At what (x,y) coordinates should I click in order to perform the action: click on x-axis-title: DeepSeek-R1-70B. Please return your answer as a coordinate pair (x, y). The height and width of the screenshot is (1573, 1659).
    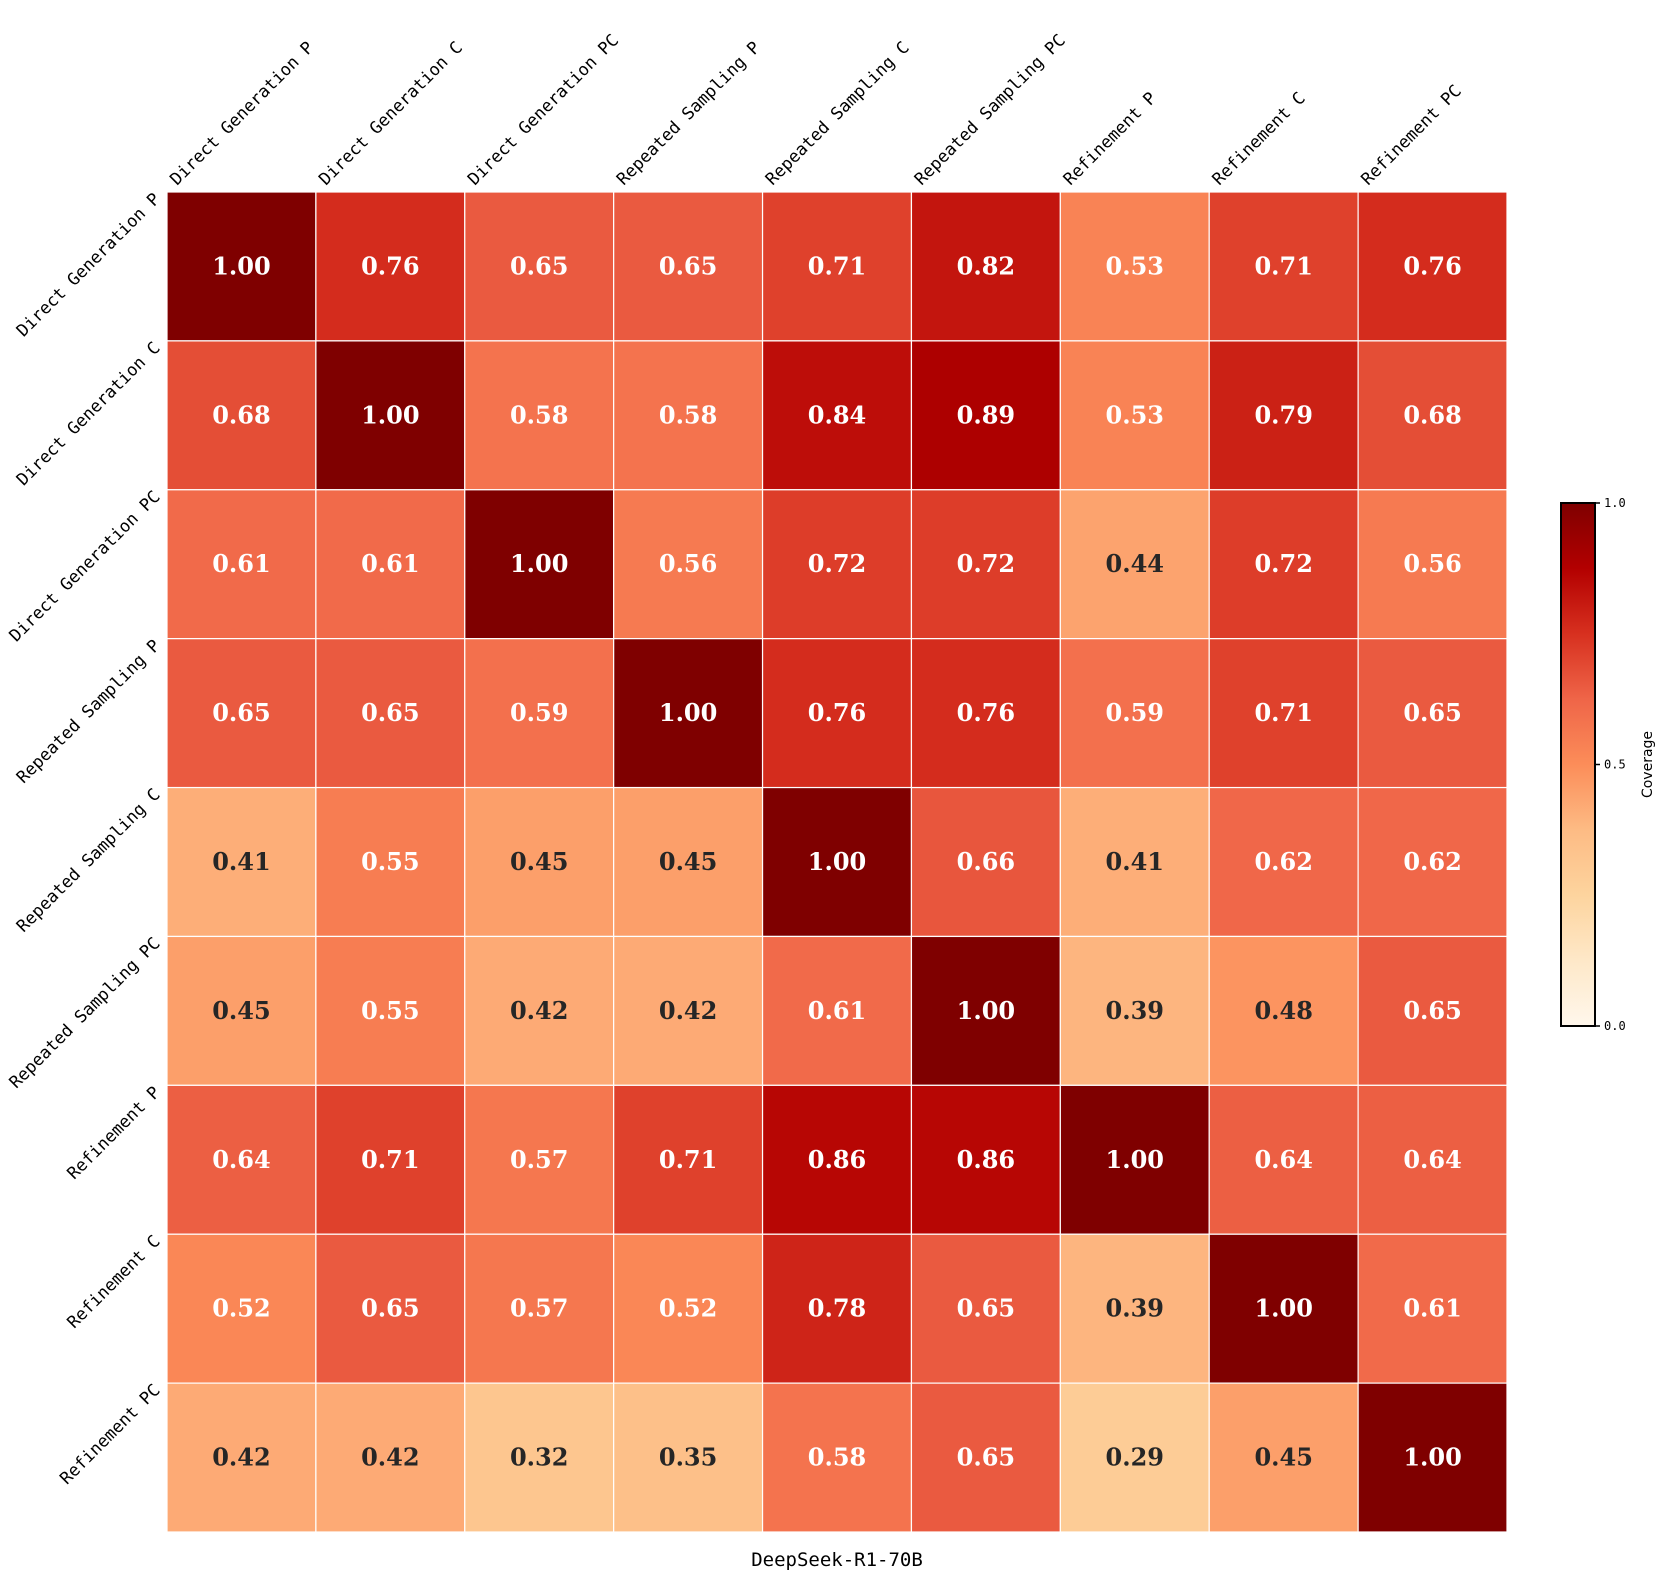
    Looking at the image, I should click on (837, 1560).